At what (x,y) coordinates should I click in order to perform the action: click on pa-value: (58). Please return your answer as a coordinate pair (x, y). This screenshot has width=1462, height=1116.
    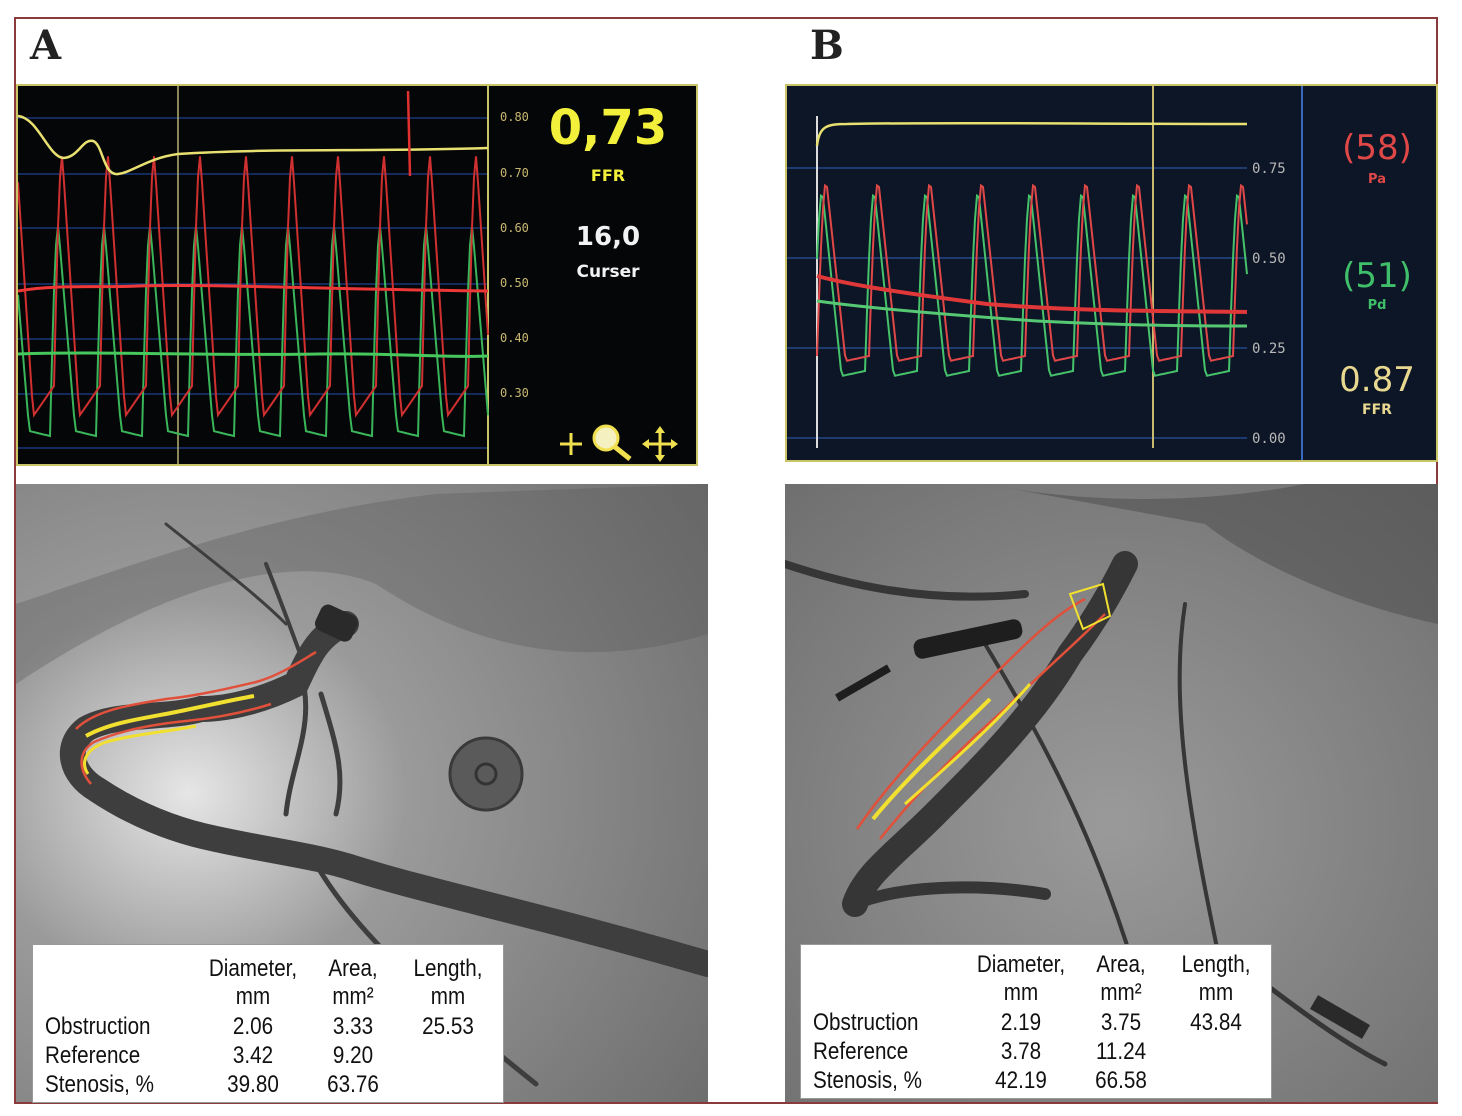
    Looking at the image, I should click on (1377, 148).